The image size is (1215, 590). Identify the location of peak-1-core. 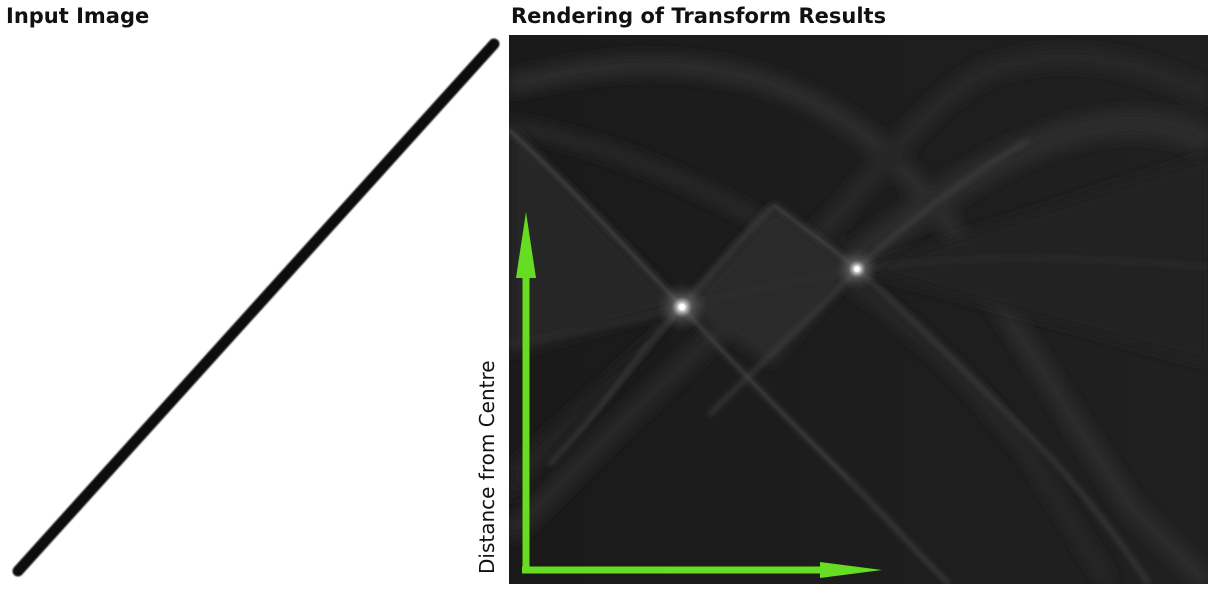
(682, 307).